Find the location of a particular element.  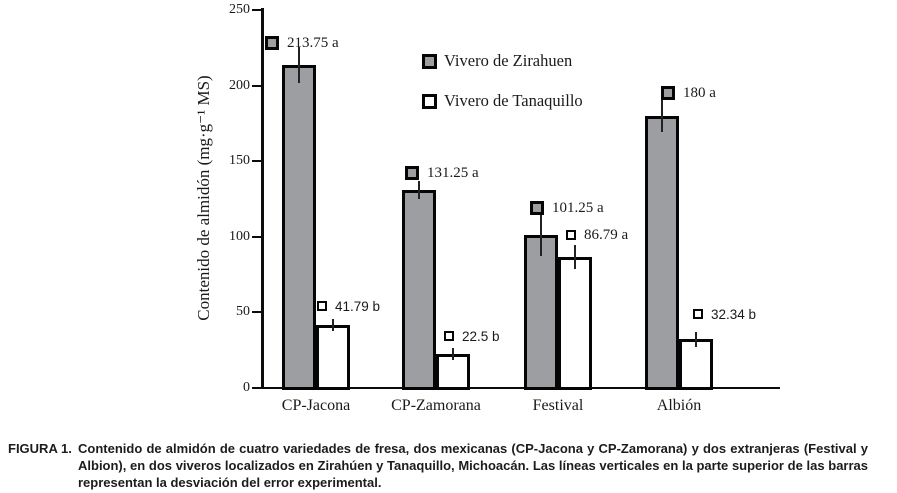

data-label-tanaquillo-cp-zamorana: 22.5 b is located at coordinates (472, 336).